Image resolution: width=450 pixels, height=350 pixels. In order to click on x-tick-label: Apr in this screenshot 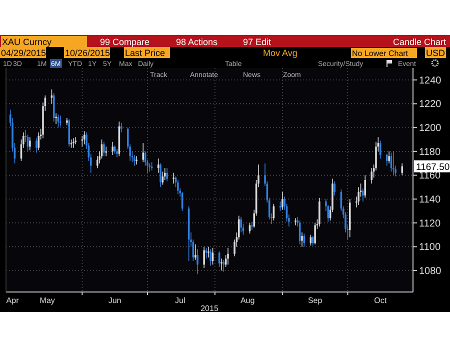, I will do `click(13, 300)`.